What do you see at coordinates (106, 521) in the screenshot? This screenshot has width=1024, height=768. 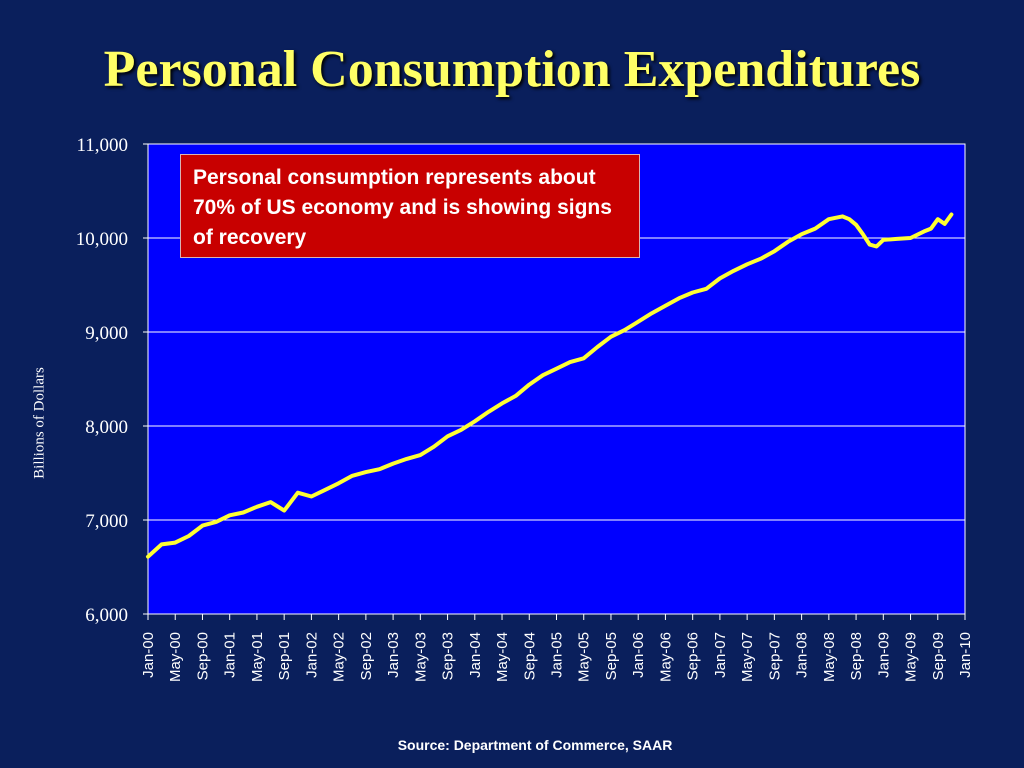 I see `y-tick-label: 7,000` at bounding box center [106, 521].